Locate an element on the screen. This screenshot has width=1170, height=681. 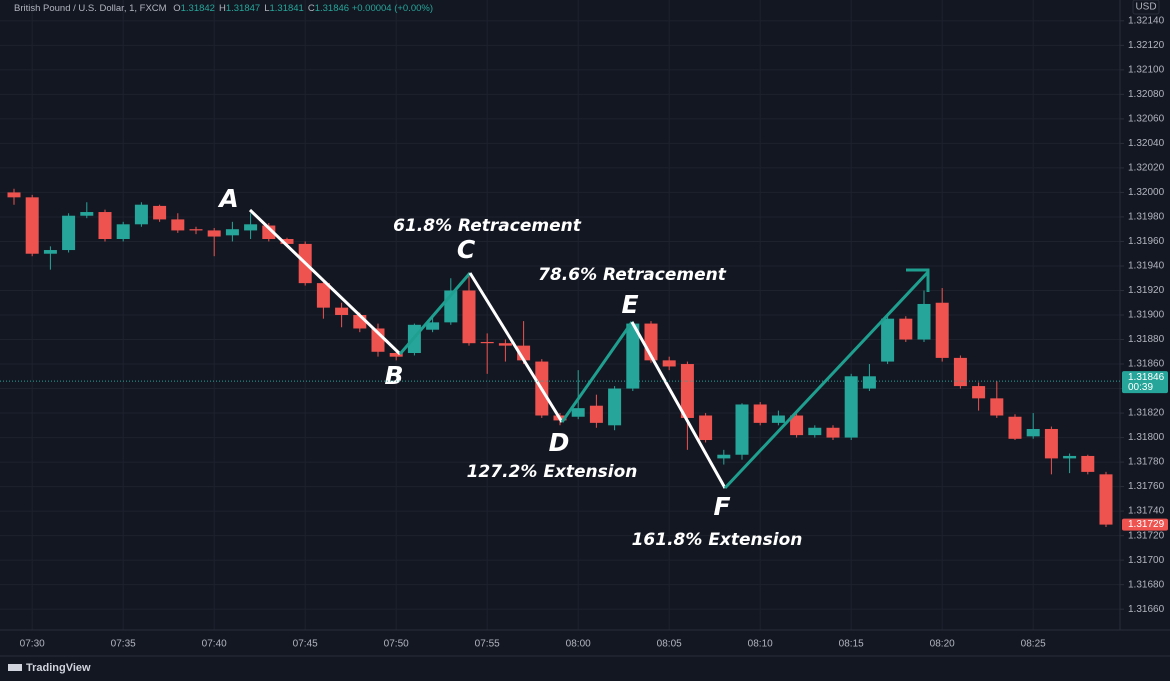
point-label: A is located at coordinates (227, 198).